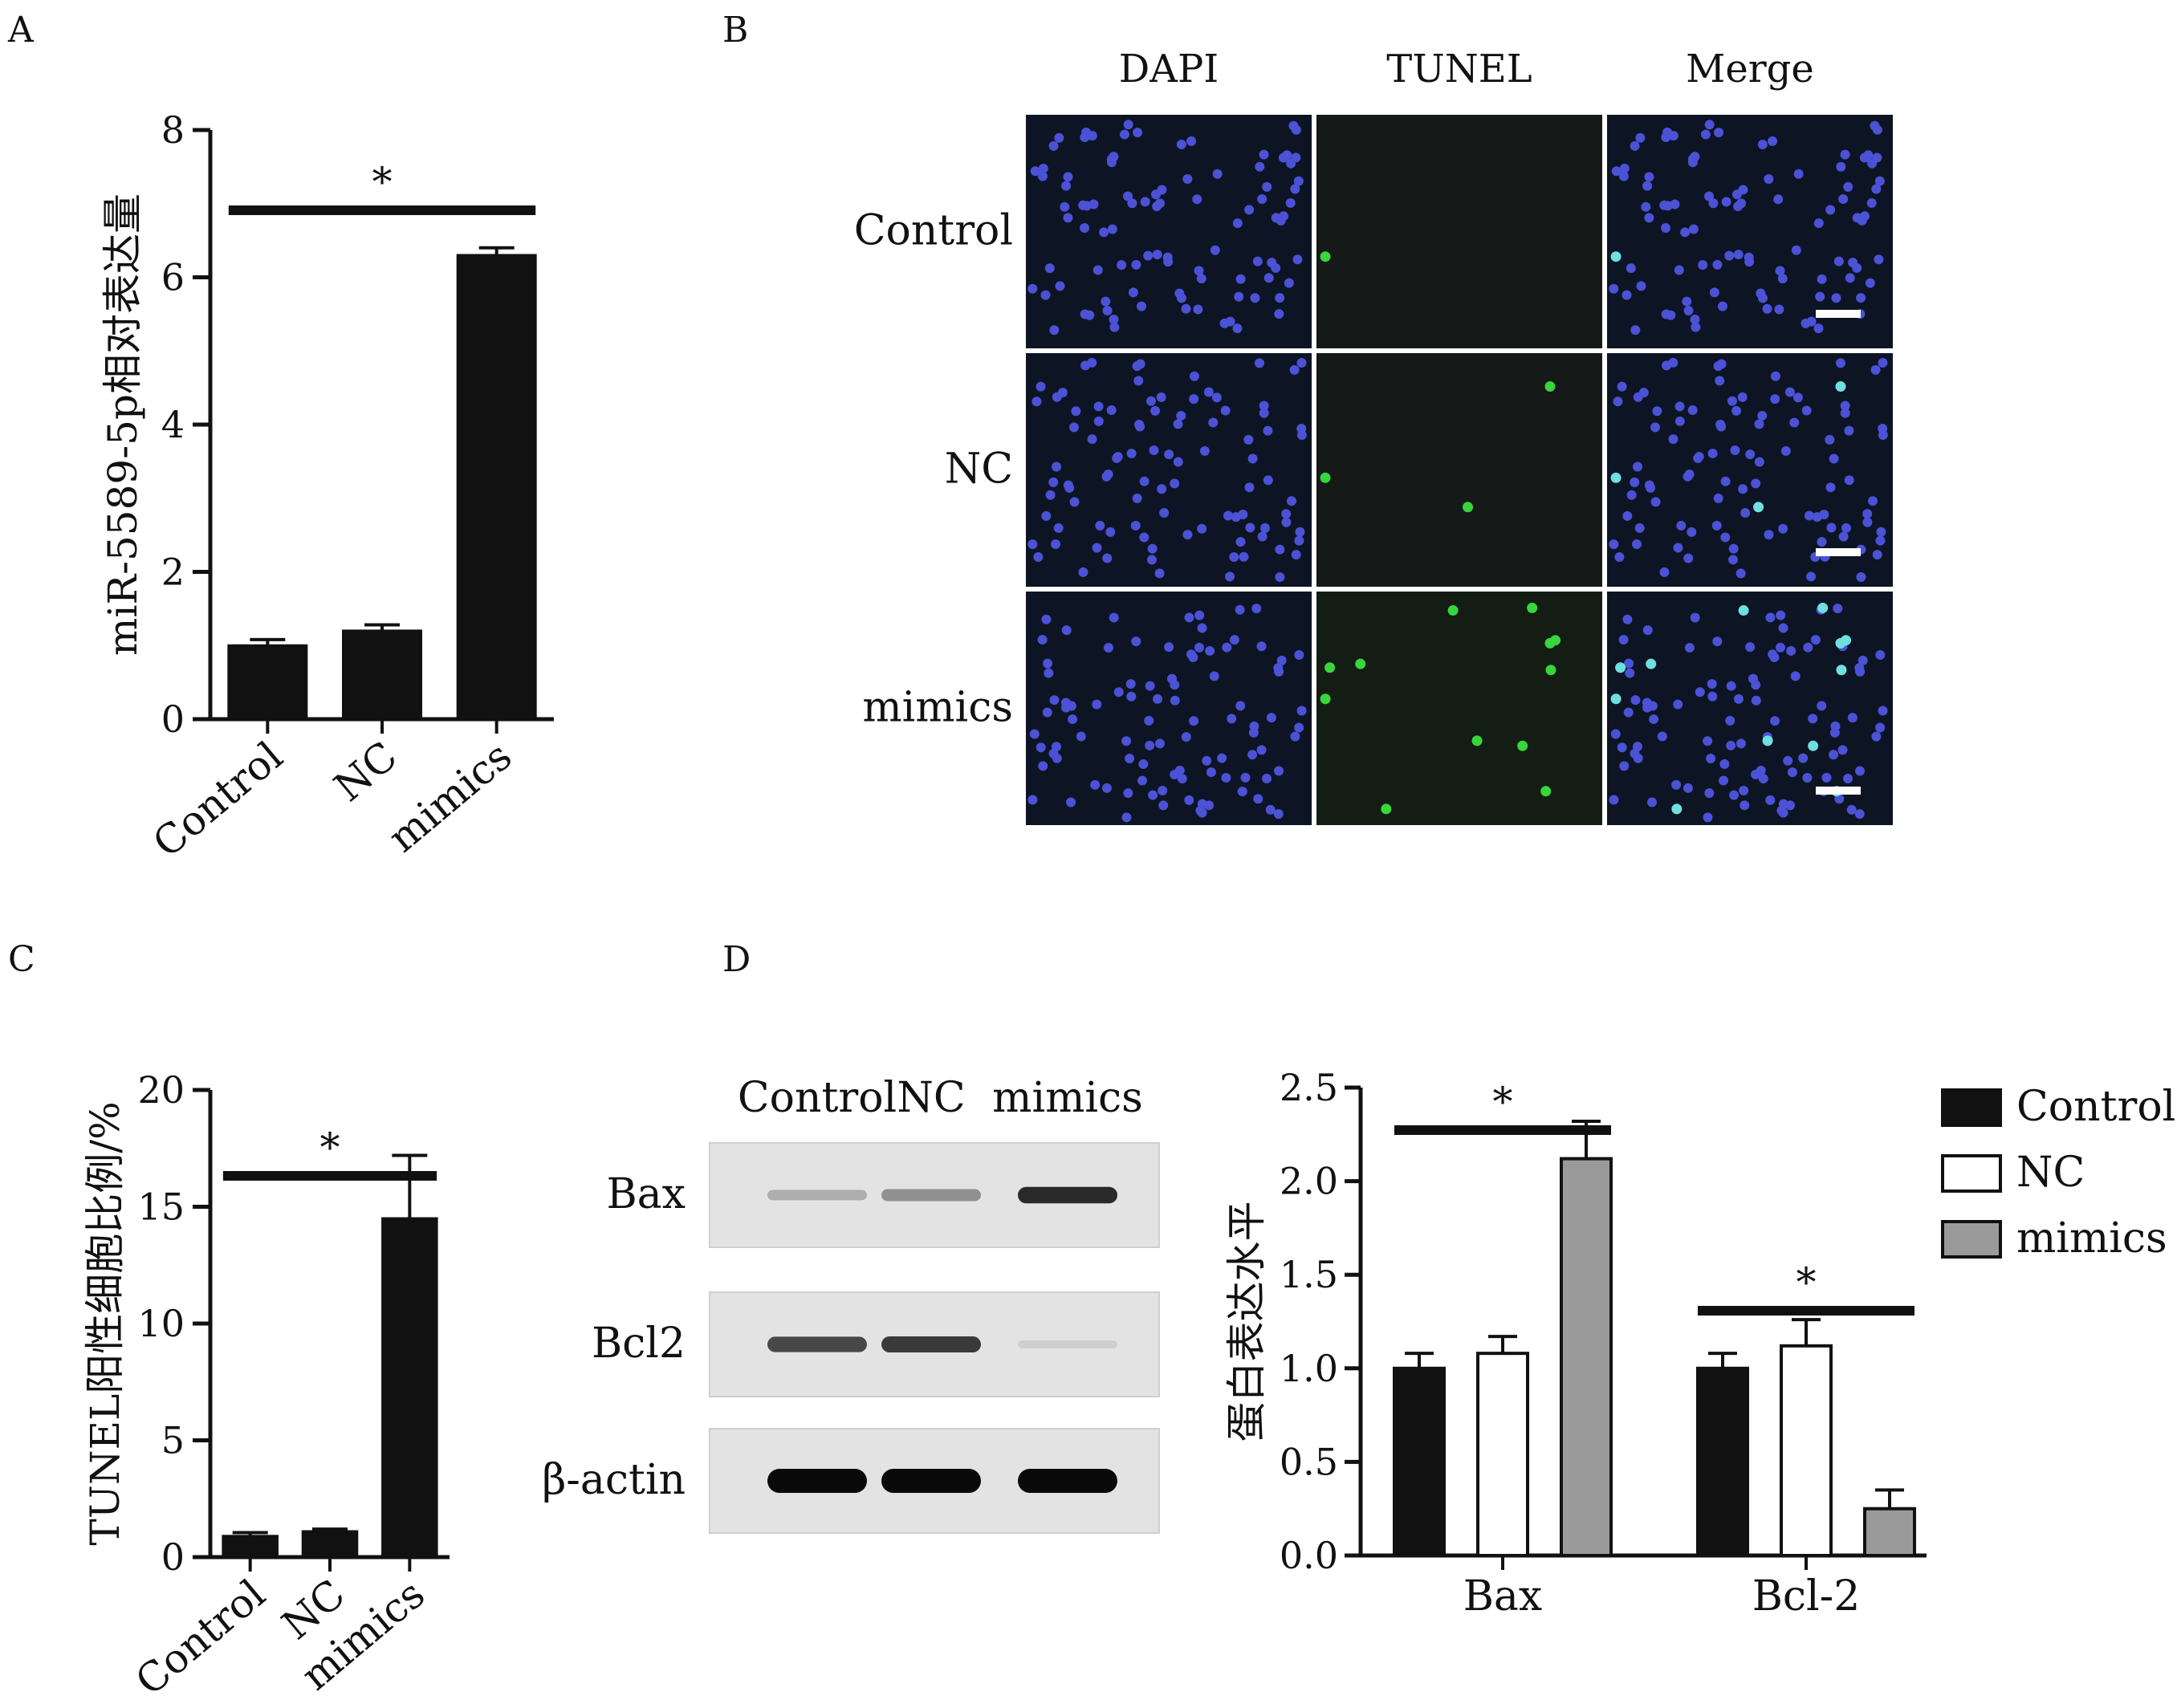 The width and height of the screenshot is (2181, 1708). I want to click on row-label: mimics, so click(938, 708).